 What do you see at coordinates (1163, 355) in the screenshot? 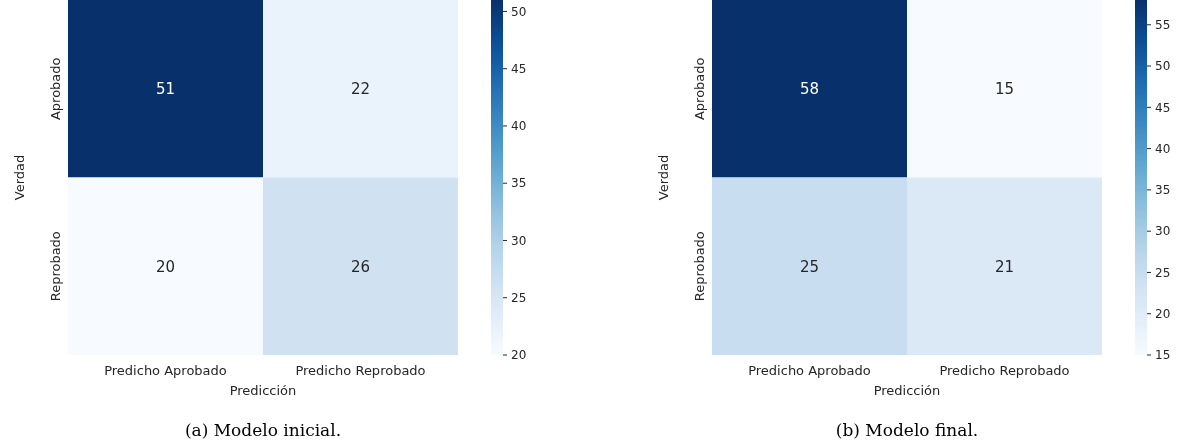
I see `color-bar-label: 15` at bounding box center [1163, 355].